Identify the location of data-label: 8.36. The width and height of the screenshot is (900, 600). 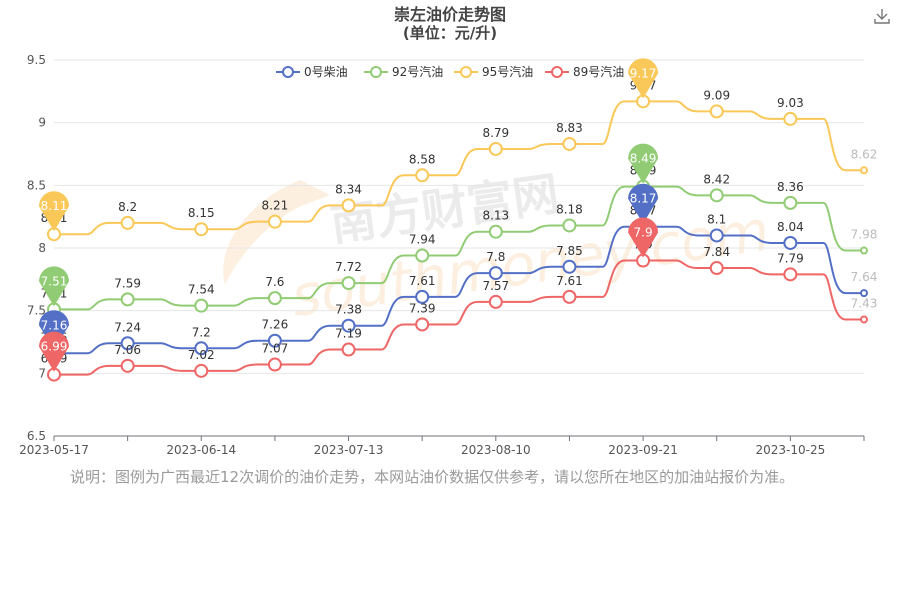
(790, 187).